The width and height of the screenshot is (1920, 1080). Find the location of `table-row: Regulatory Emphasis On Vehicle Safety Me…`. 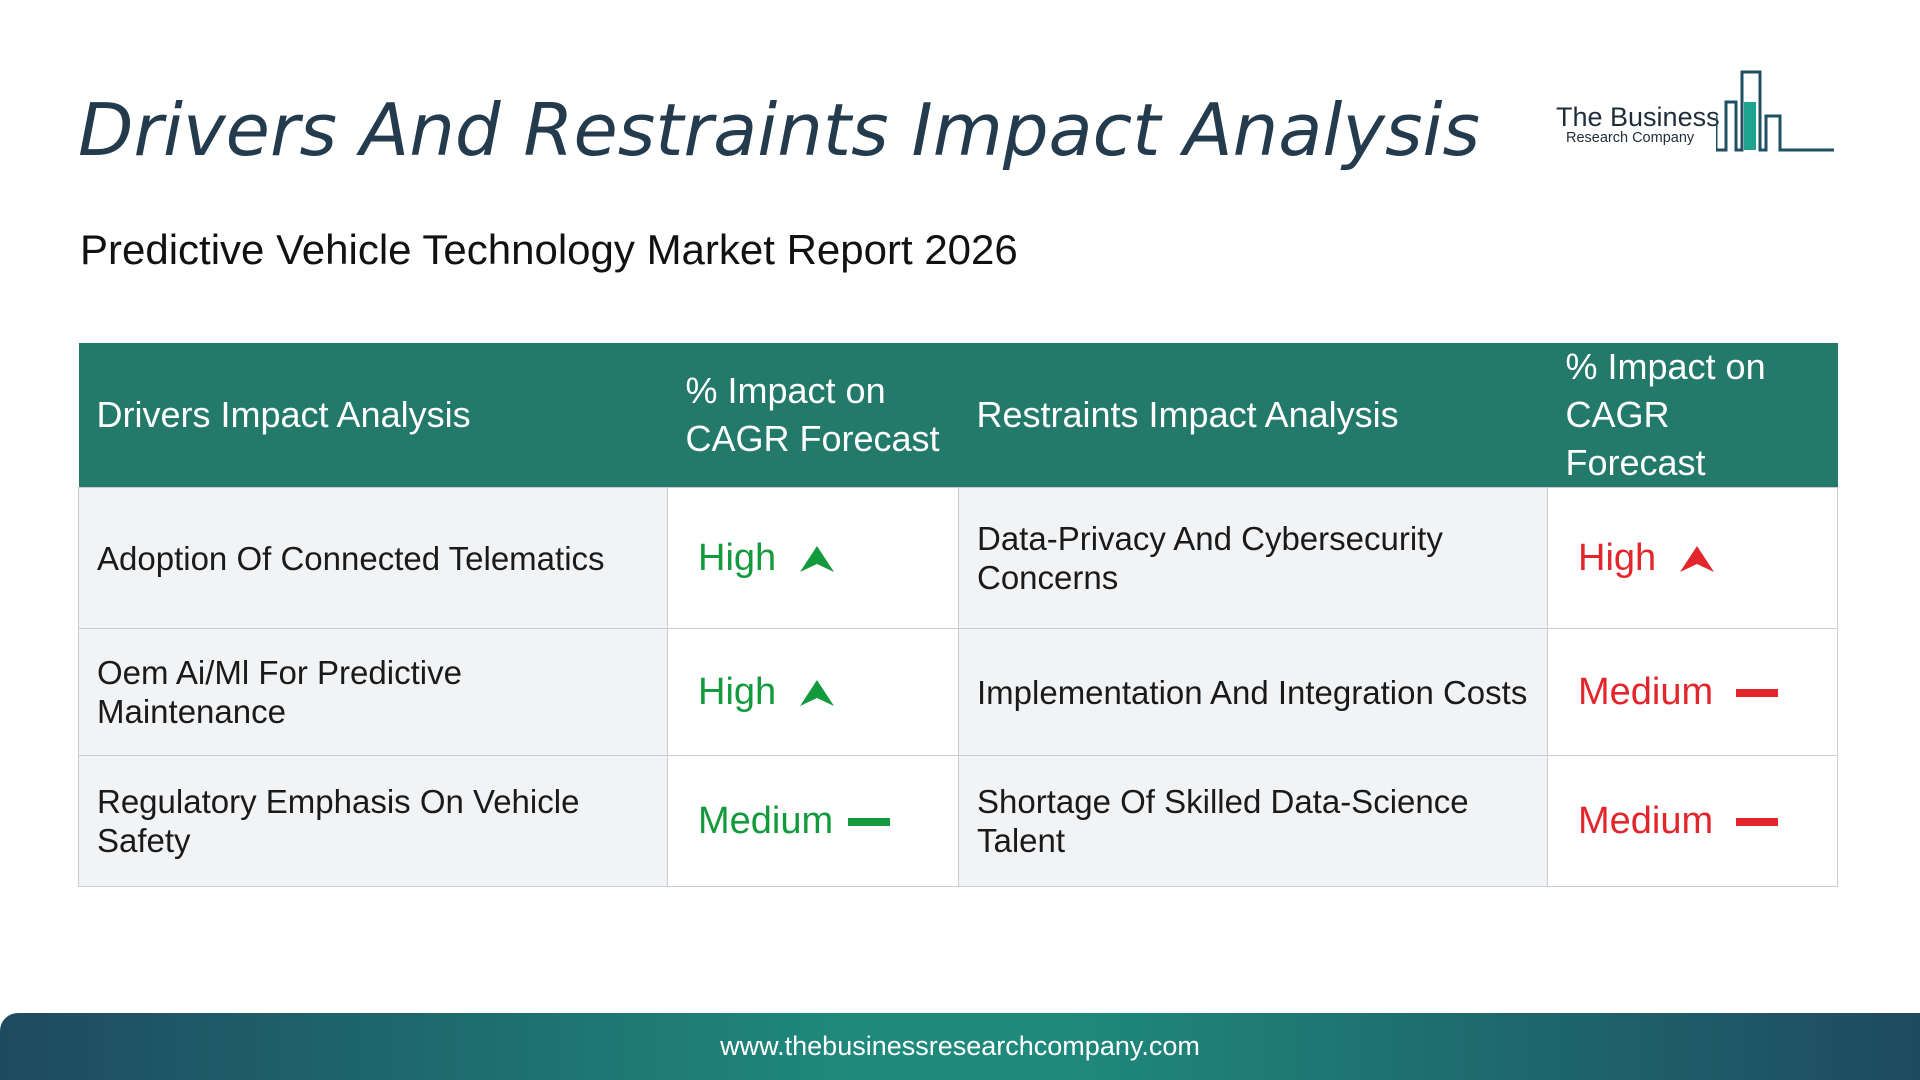

table-row: Regulatory Emphasis On Vehicle Safety Me… is located at coordinates (958, 821).